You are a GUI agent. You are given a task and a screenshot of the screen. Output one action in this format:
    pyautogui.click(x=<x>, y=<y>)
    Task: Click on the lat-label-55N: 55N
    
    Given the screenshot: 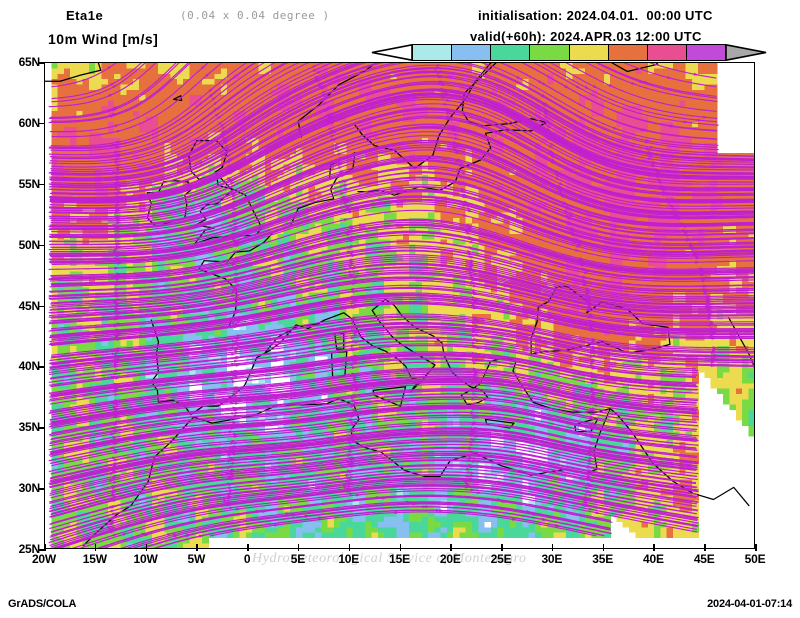 What is the action you would take?
    pyautogui.click(x=29, y=183)
    